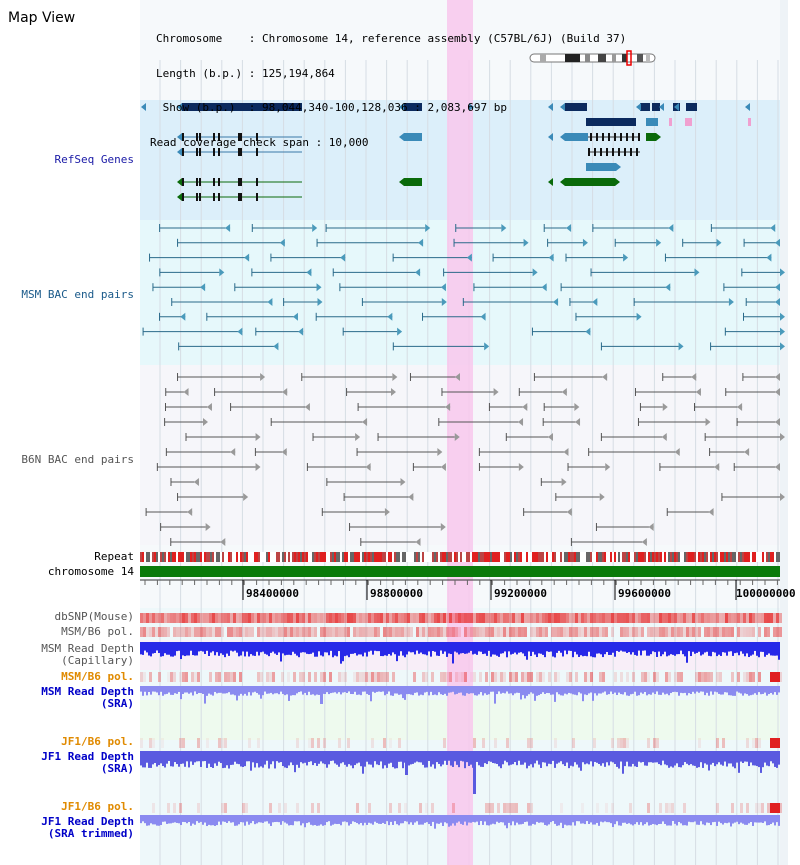 This screenshot has height=865, width=800. What do you see at coordinates (97, 741) in the screenshot?
I see `label-jf1-b6-pol-1: JF1/B6 pol.` at bounding box center [97, 741].